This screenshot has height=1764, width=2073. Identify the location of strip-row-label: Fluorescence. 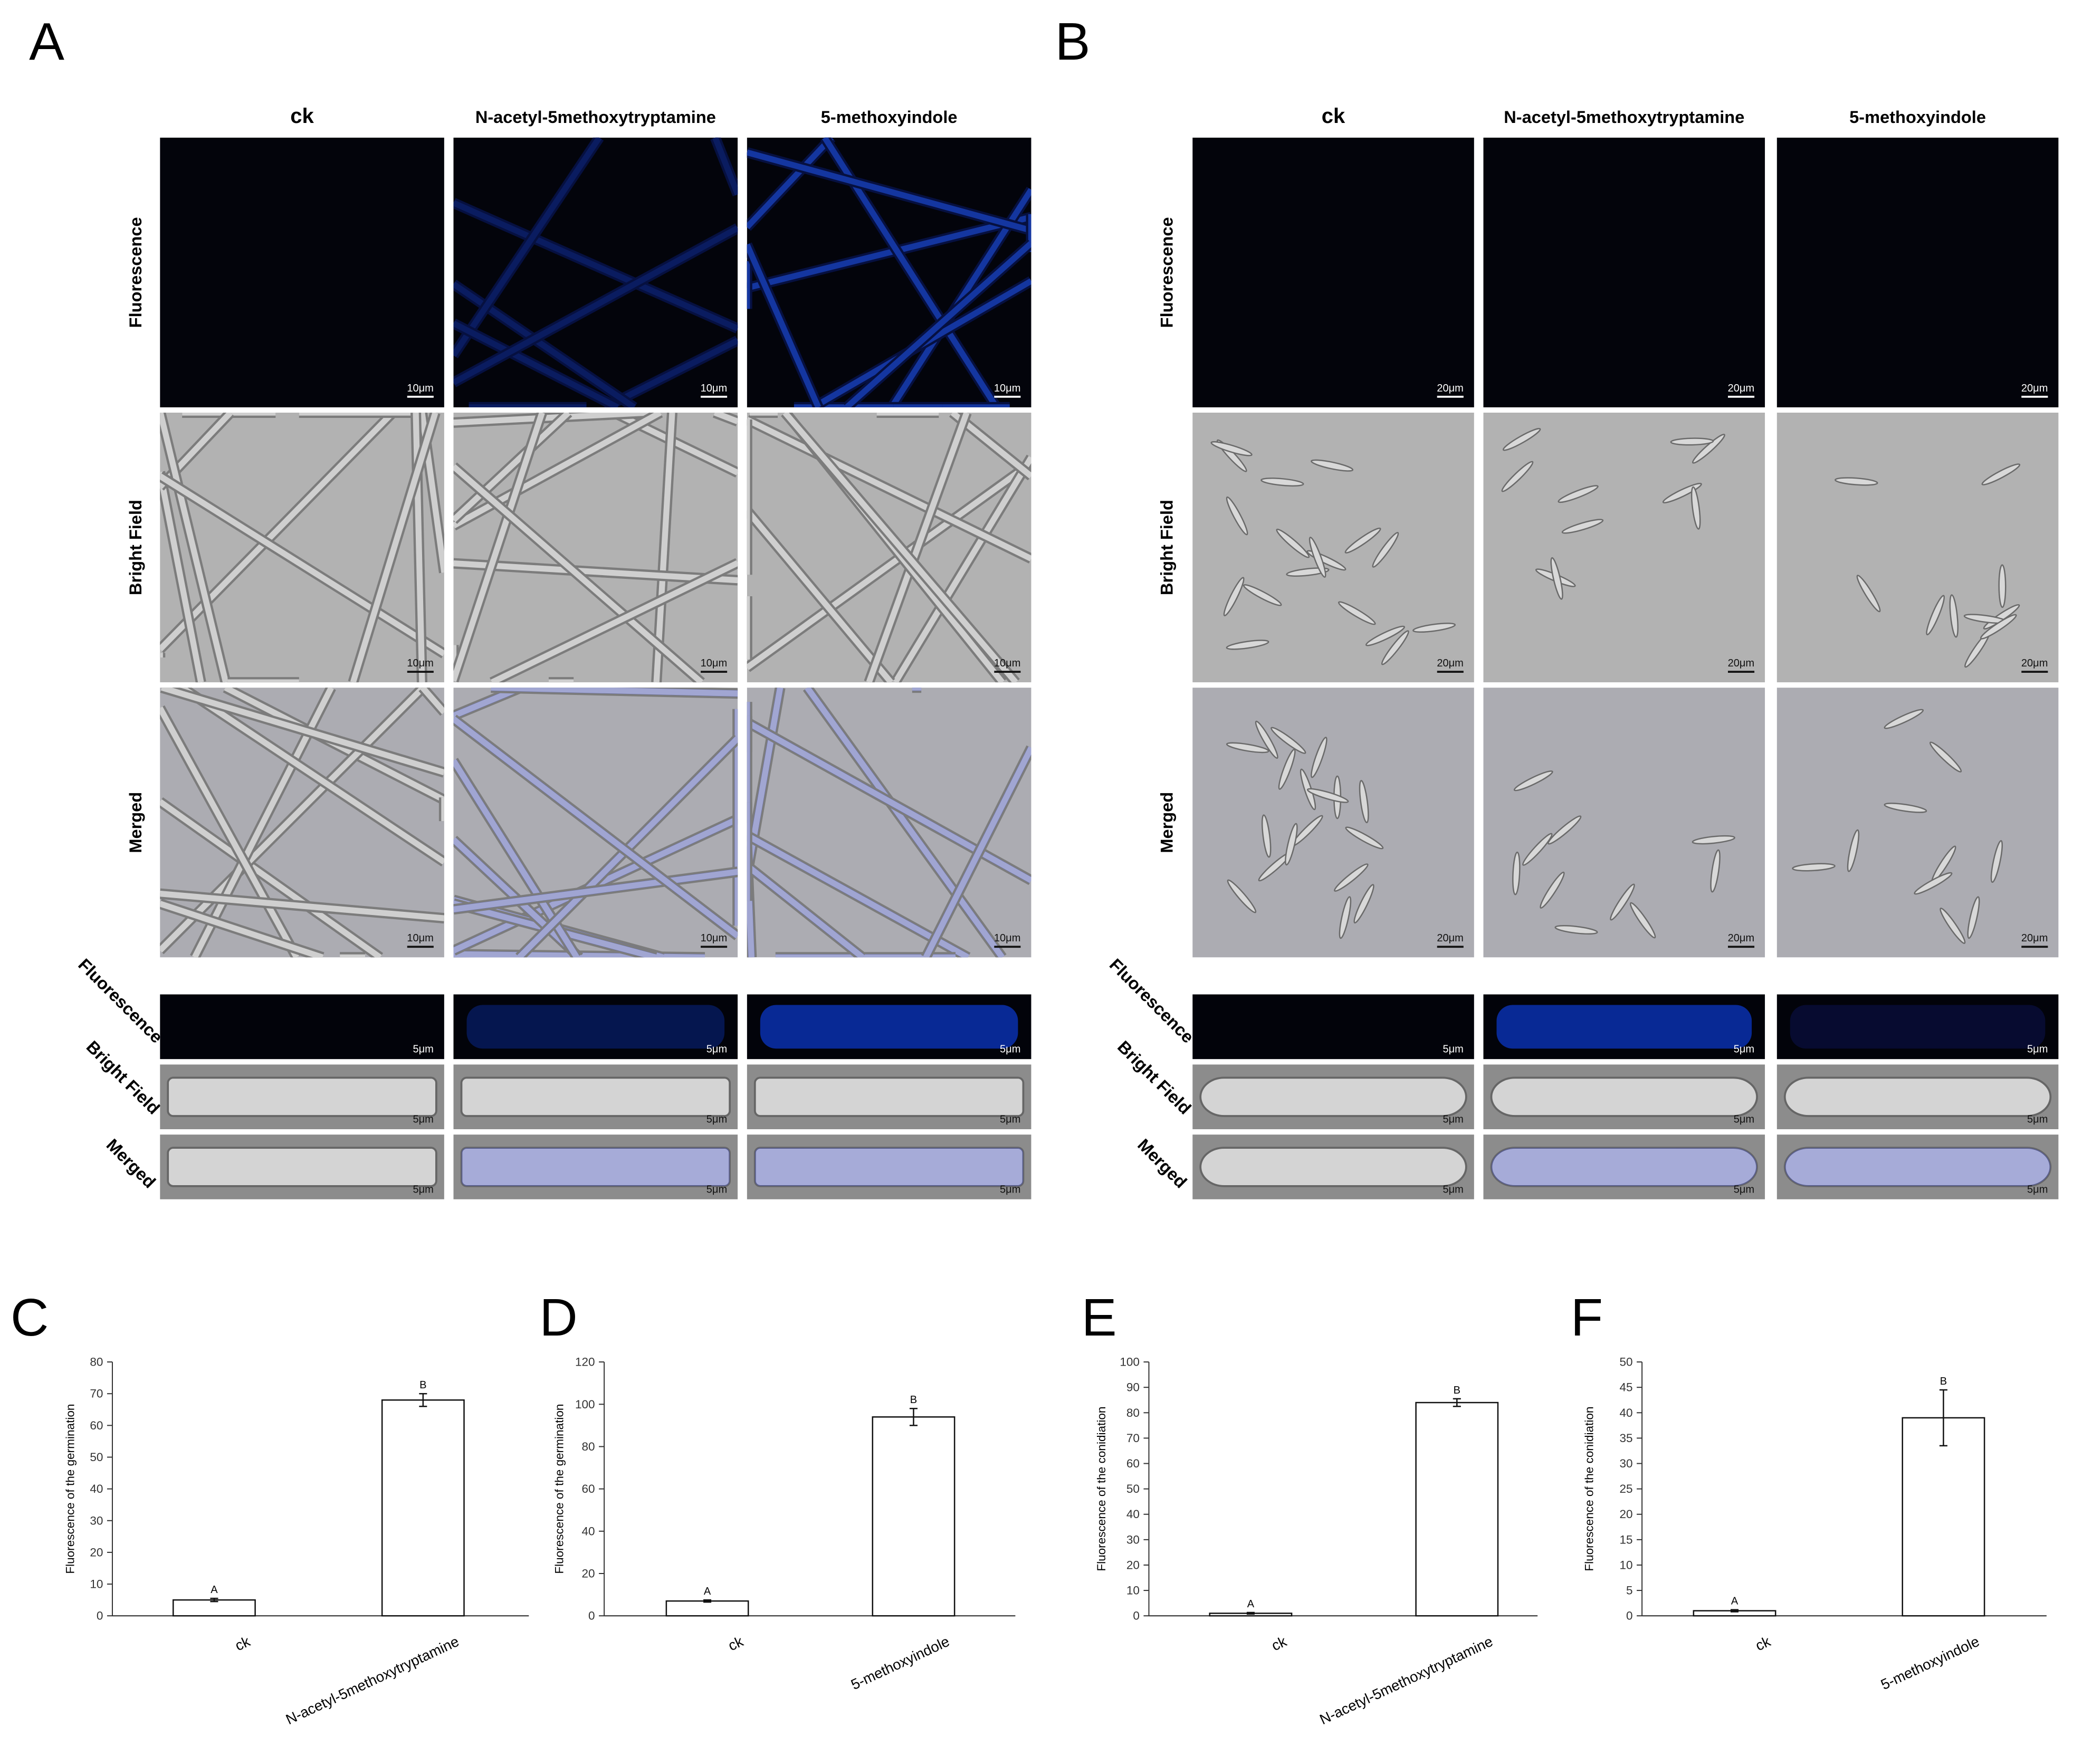
(120, 1001).